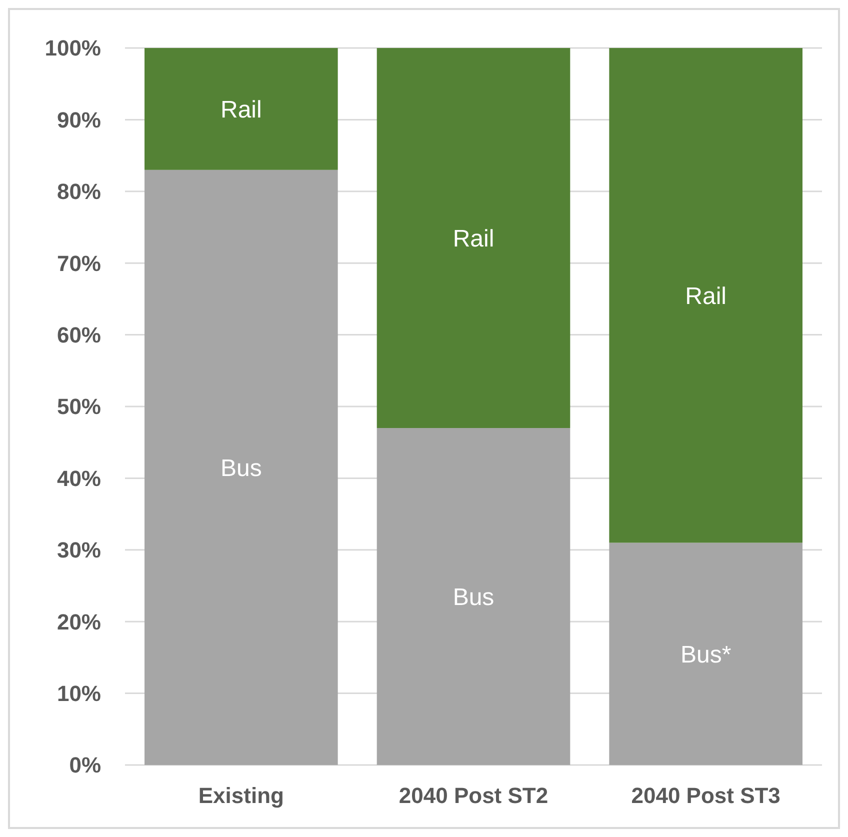  What do you see at coordinates (78, 621) in the screenshot?
I see `y-tick-label: 20%` at bounding box center [78, 621].